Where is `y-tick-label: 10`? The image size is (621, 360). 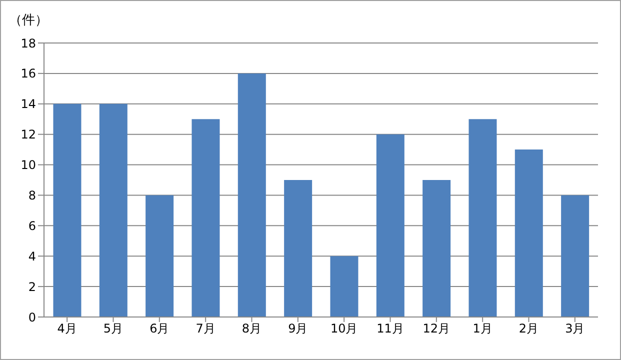 y-tick-label: 10 is located at coordinates (28, 165).